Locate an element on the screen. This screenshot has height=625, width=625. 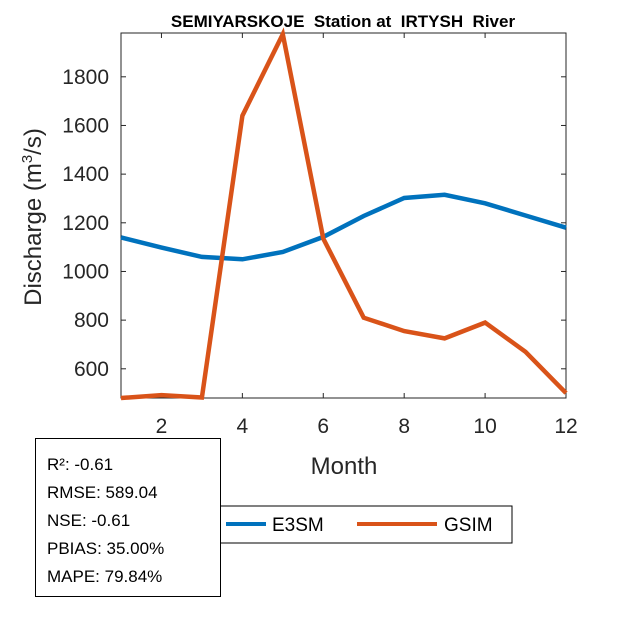
y-tick-label: 1400 is located at coordinates (85, 174).